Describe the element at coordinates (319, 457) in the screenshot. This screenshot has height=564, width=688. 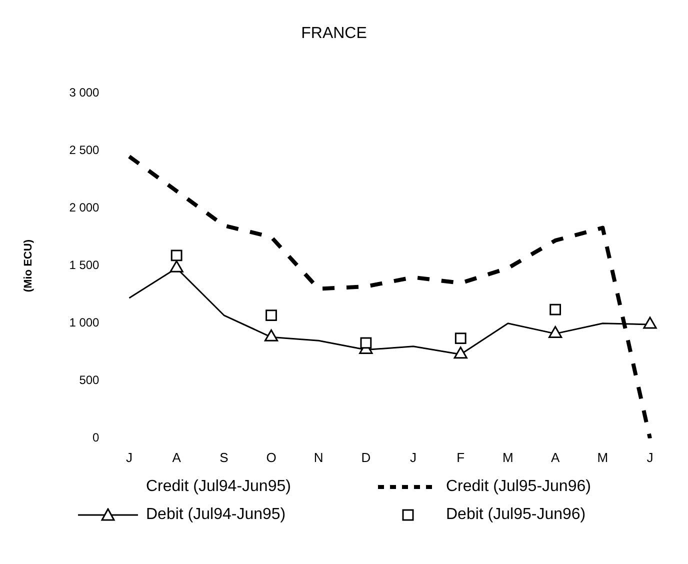
I see `x-tick-label: N` at that location.